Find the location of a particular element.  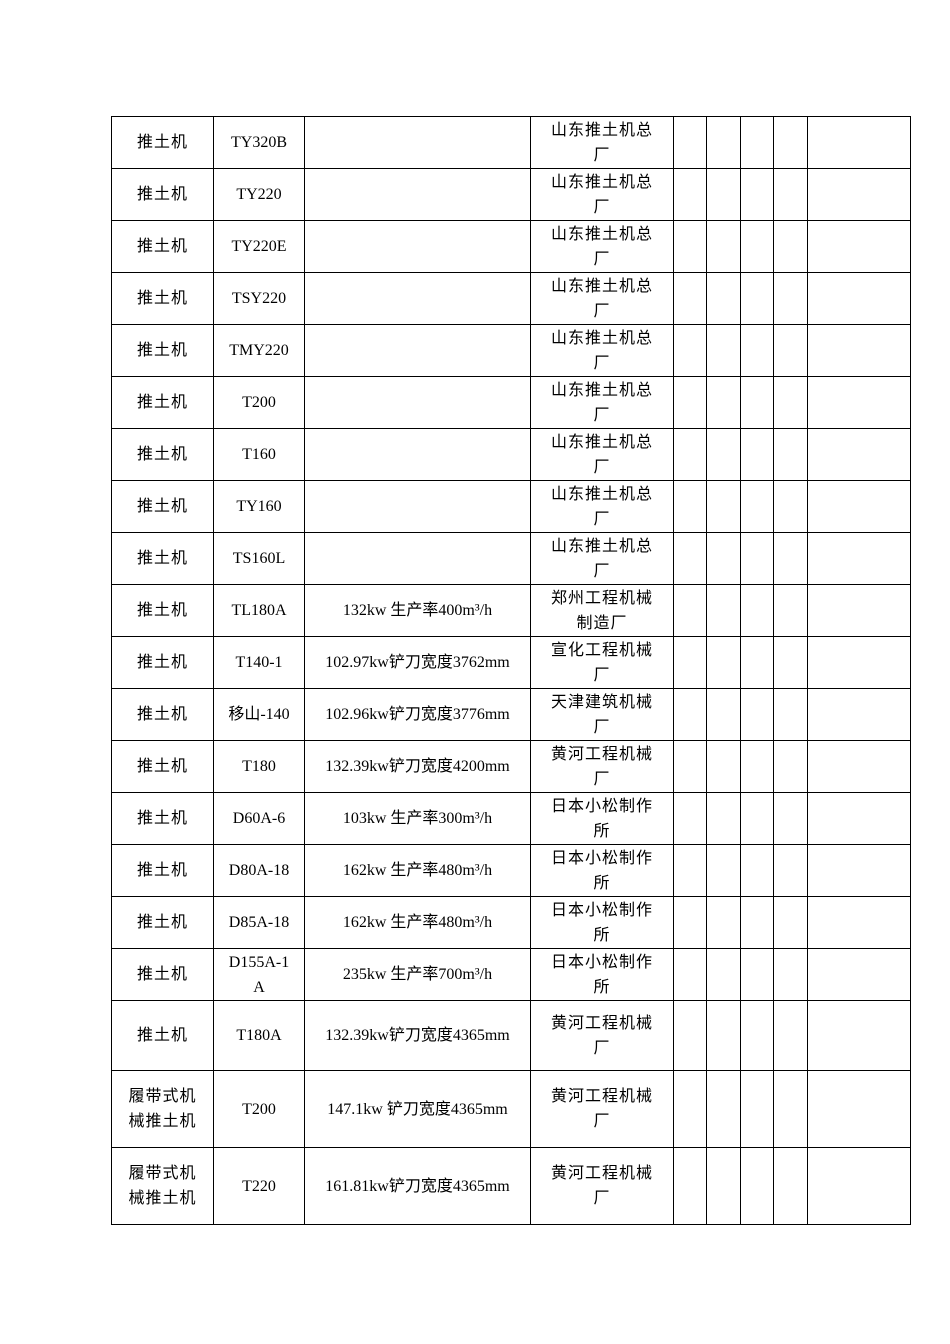

manufacturer-cell: 宣化工程机械厂 is located at coordinates (602, 662).